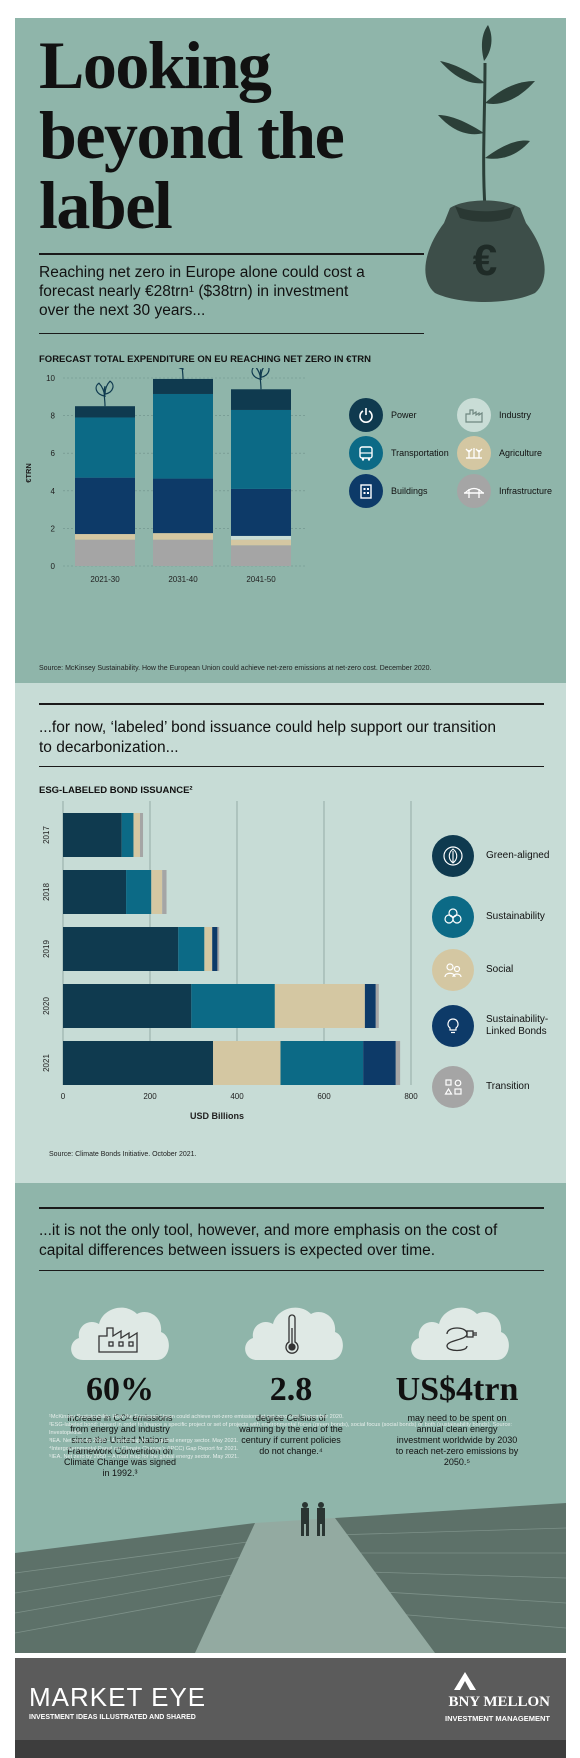 This screenshot has width=580, height=1758. What do you see at coordinates (515, 916) in the screenshot?
I see `legend-label: Sustainability` at bounding box center [515, 916].